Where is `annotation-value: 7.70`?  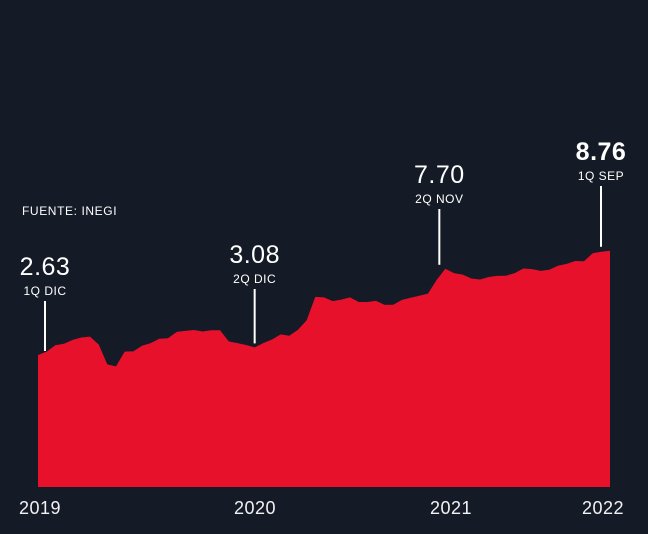
annotation-value: 7.70 is located at coordinates (439, 175).